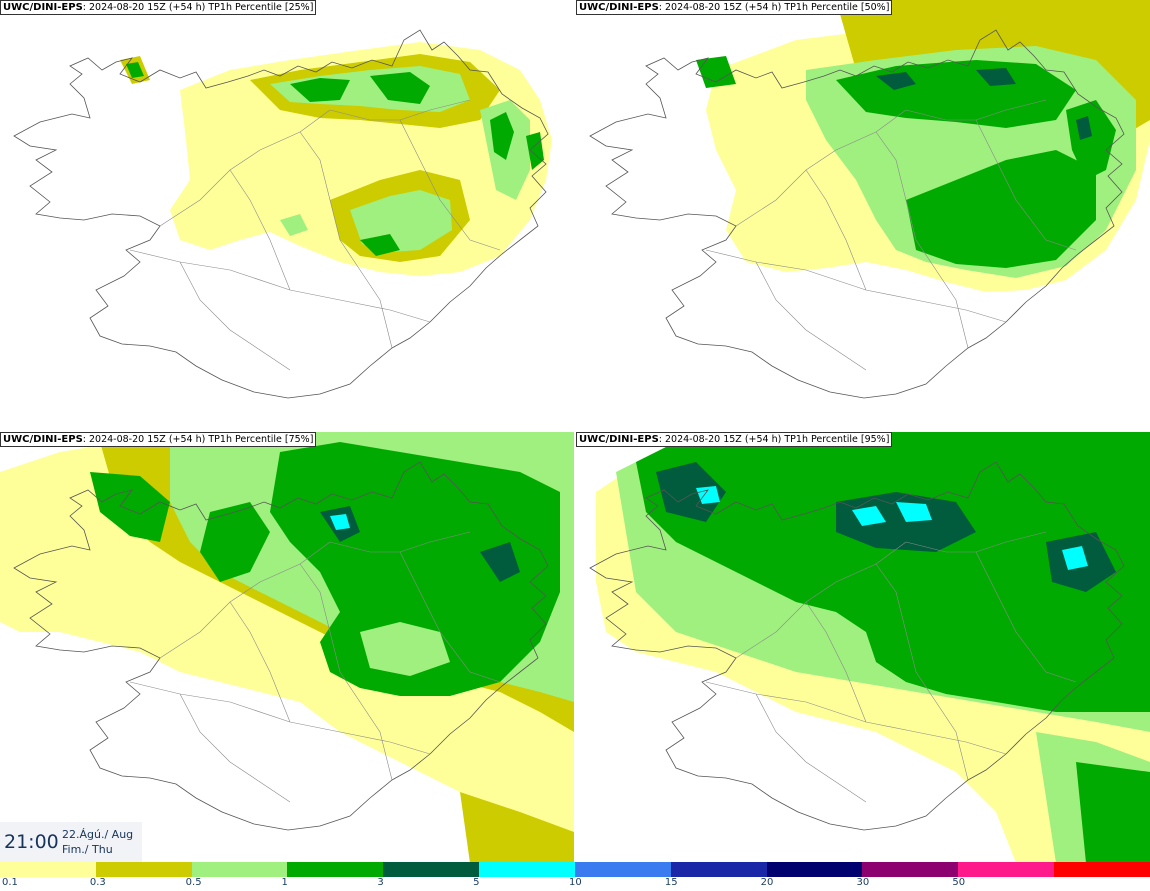 Image resolution: width=1150 pixels, height=891 pixels. What do you see at coordinates (671, 882) in the screenshot?
I see `legend-tick-label: 15` at bounding box center [671, 882].